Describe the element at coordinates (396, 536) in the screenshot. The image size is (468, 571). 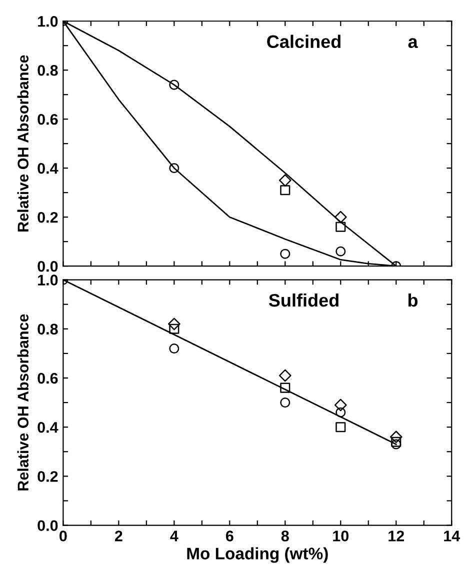
I see `x-tick-label: 12` at that location.